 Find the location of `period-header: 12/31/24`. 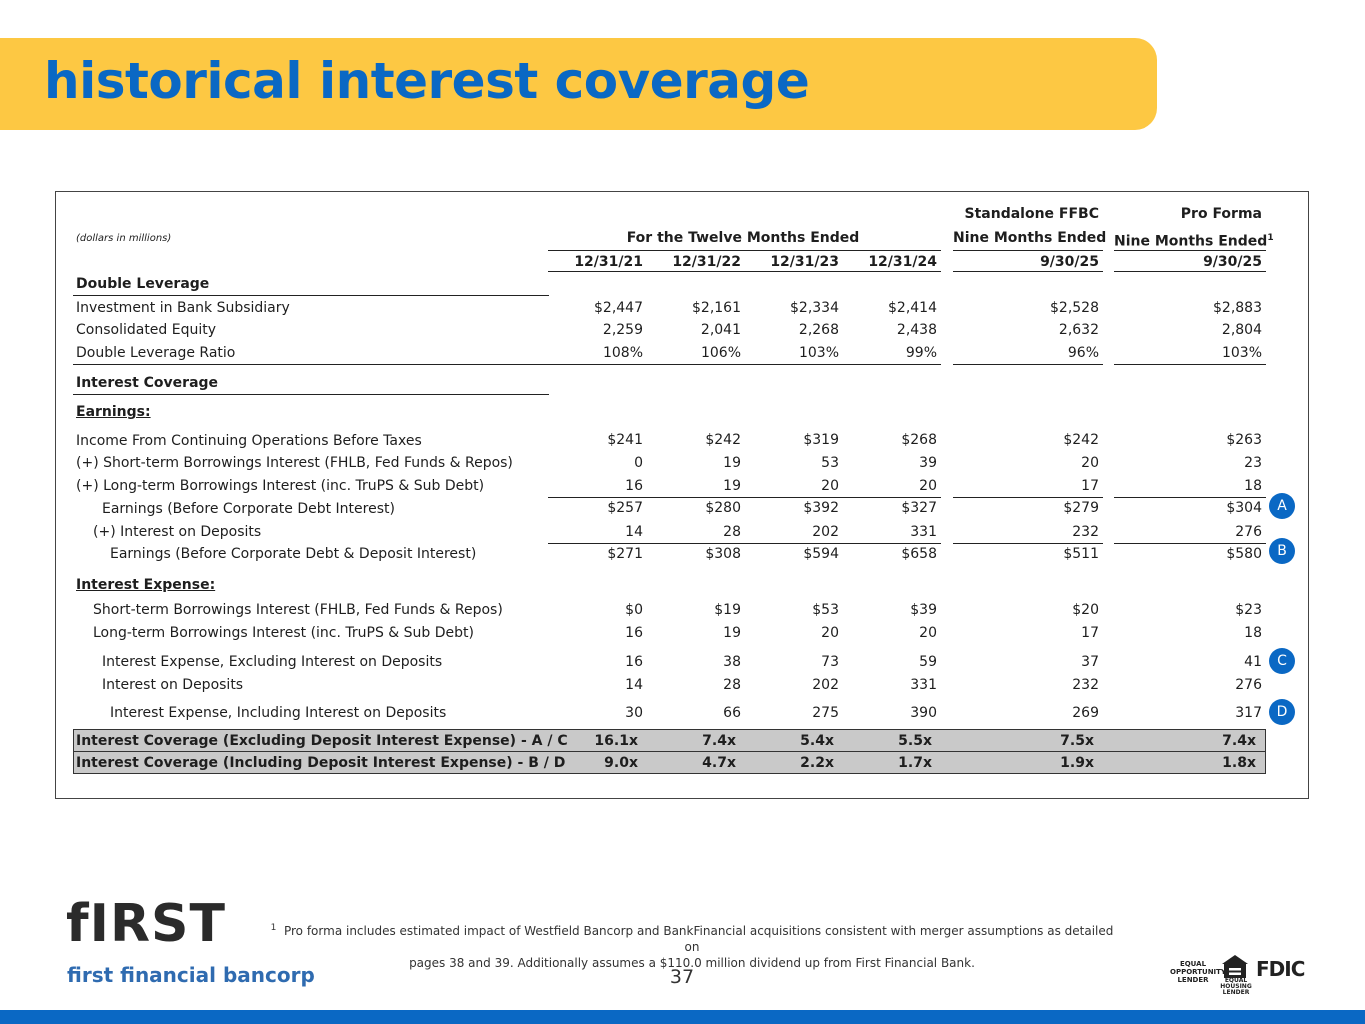

period-header: 12/31/24 is located at coordinates (902, 262).